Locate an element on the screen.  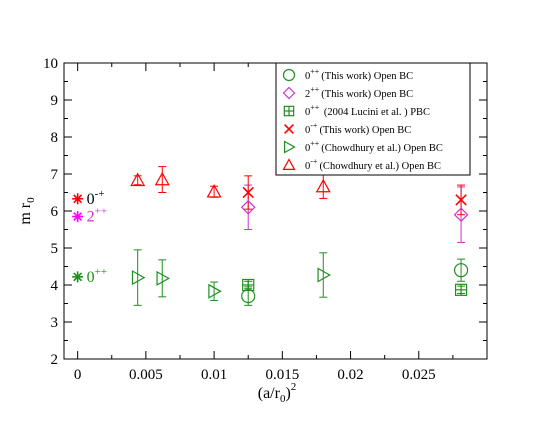
legend-label-s5: 0++ (Chowdhury et al.) Open BC is located at coordinates (374, 146).